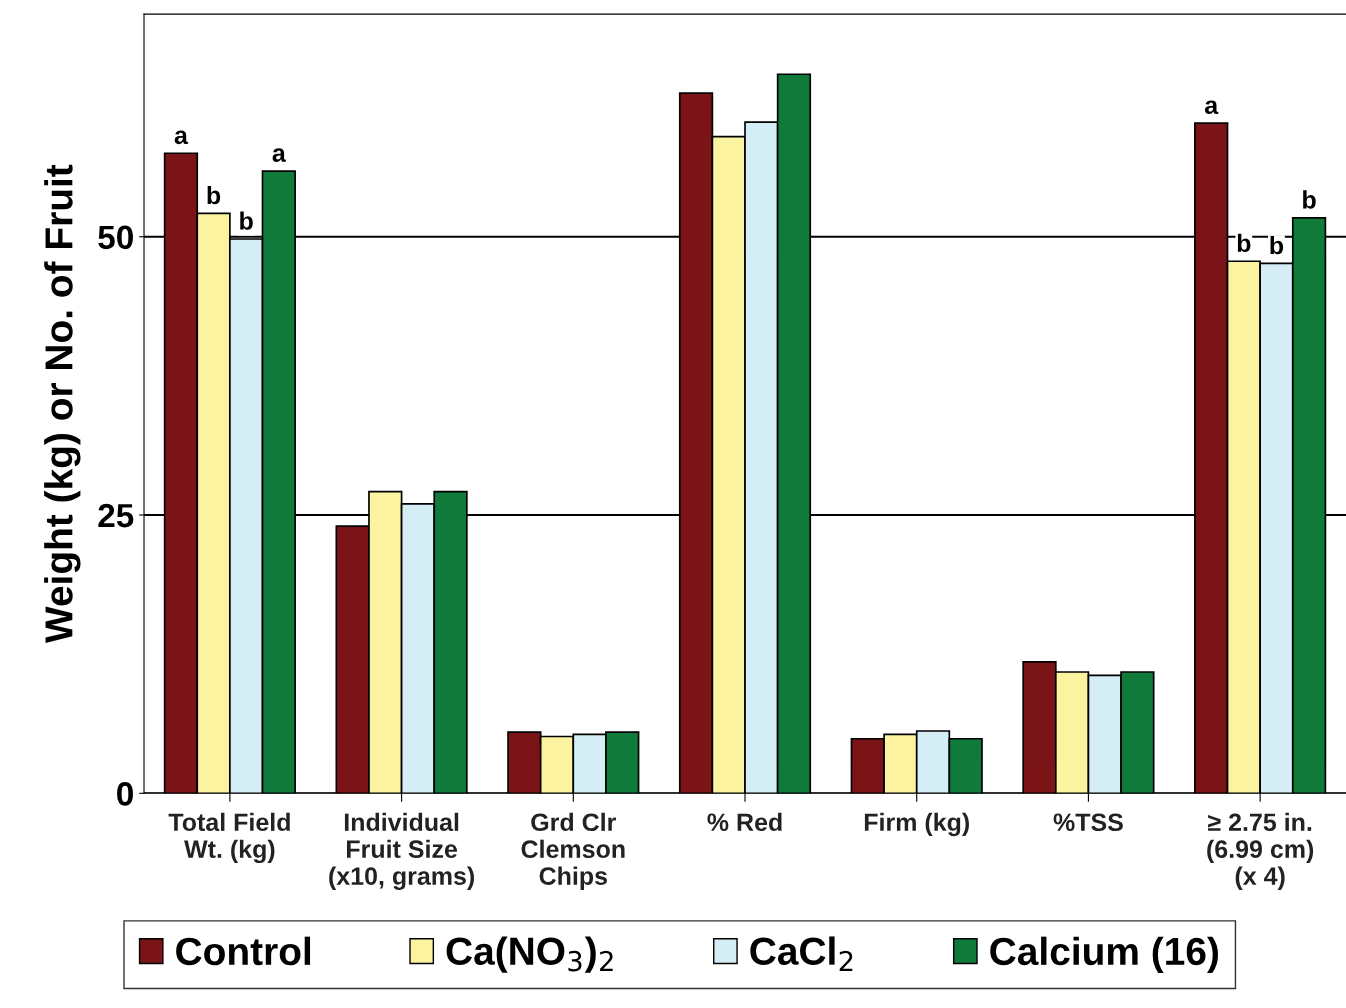 The height and width of the screenshot is (1008, 1346). Describe the element at coordinates (744, 822) in the screenshot. I see `x-tick-label: % Red` at that location.